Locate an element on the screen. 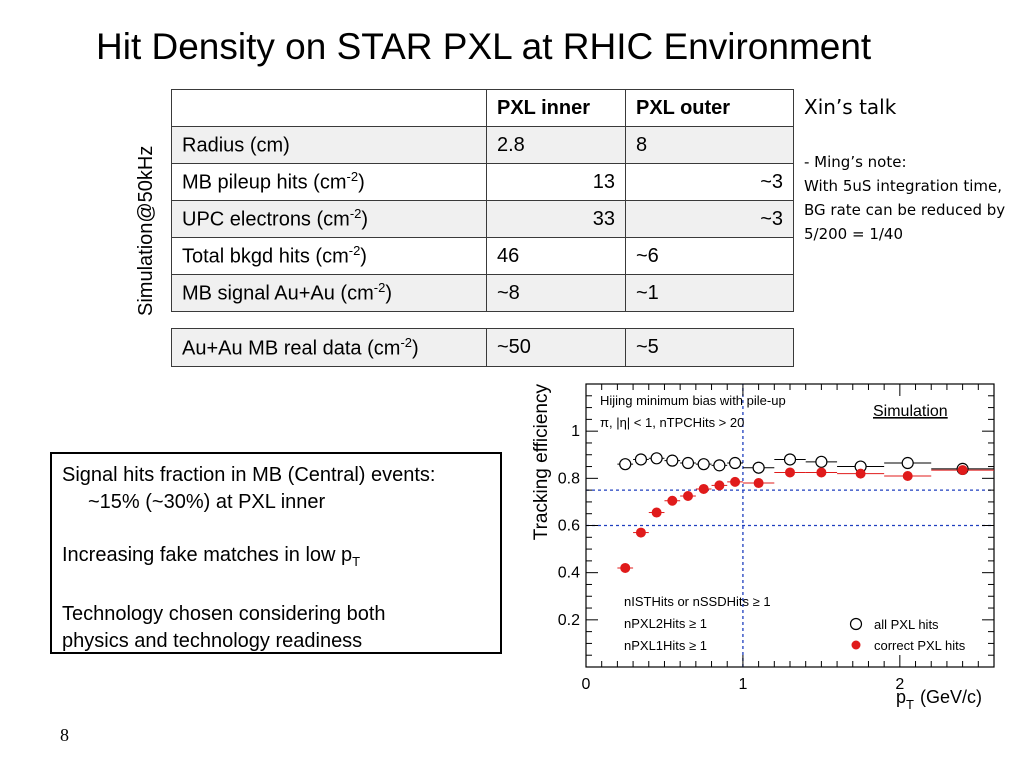 The width and height of the screenshot is (1024, 768). table-row: Radius (cm) 2.8 8 is located at coordinates (482, 145).